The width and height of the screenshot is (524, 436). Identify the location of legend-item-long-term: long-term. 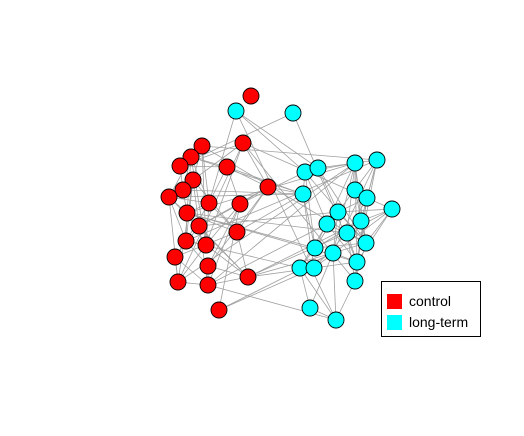
(427, 322).